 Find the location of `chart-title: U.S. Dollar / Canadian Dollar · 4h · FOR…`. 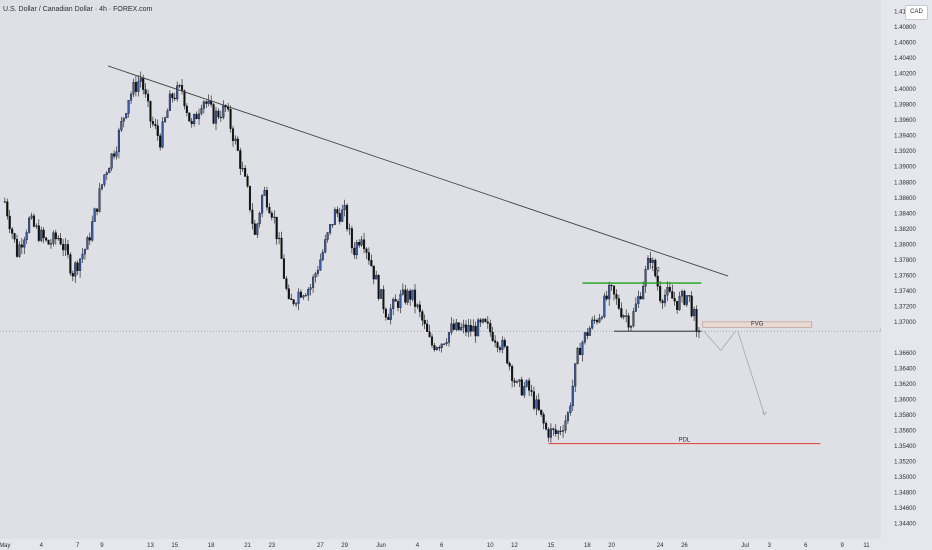

chart-title: U.S. Dollar / Canadian Dollar · 4h · FOR… is located at coordinates (78, 9).